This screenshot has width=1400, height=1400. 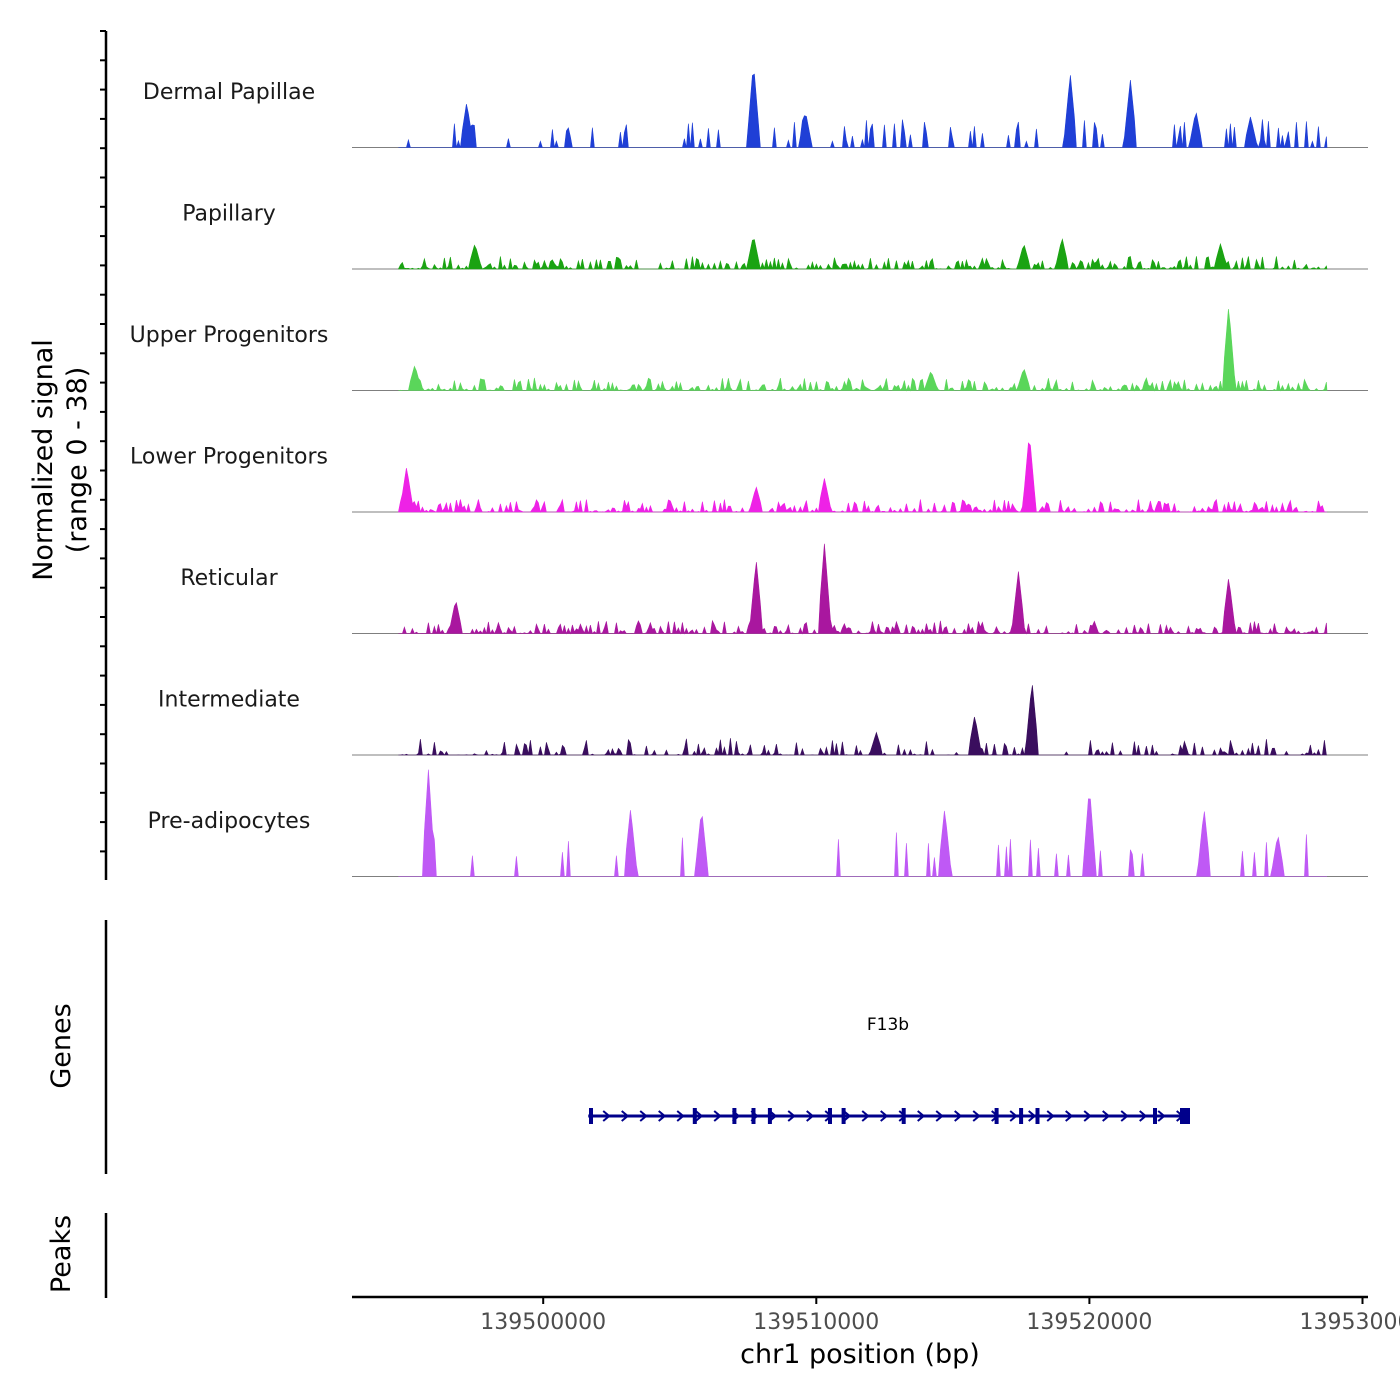 I want to click on y-axis-title: Normalized signal (range 0 - 38), so click(x=60, y=460).